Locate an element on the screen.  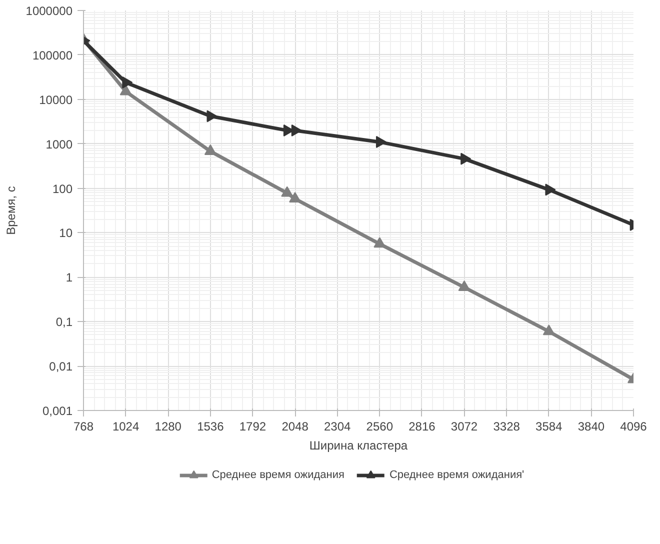
y-tick-label: 1 is located at coordinates (69, 277).